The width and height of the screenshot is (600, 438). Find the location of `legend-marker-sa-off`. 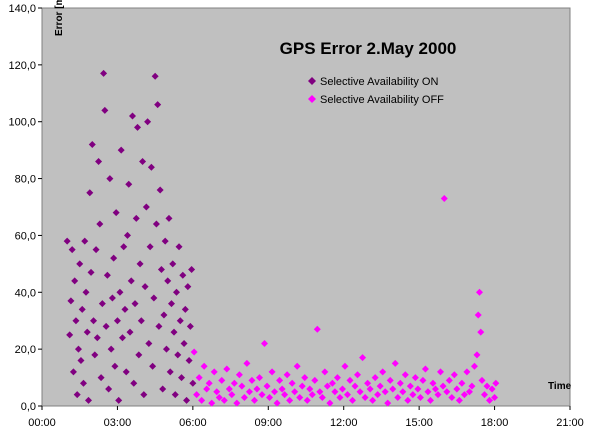

legend-marker-sa-off is located at coordinates (312, 99).